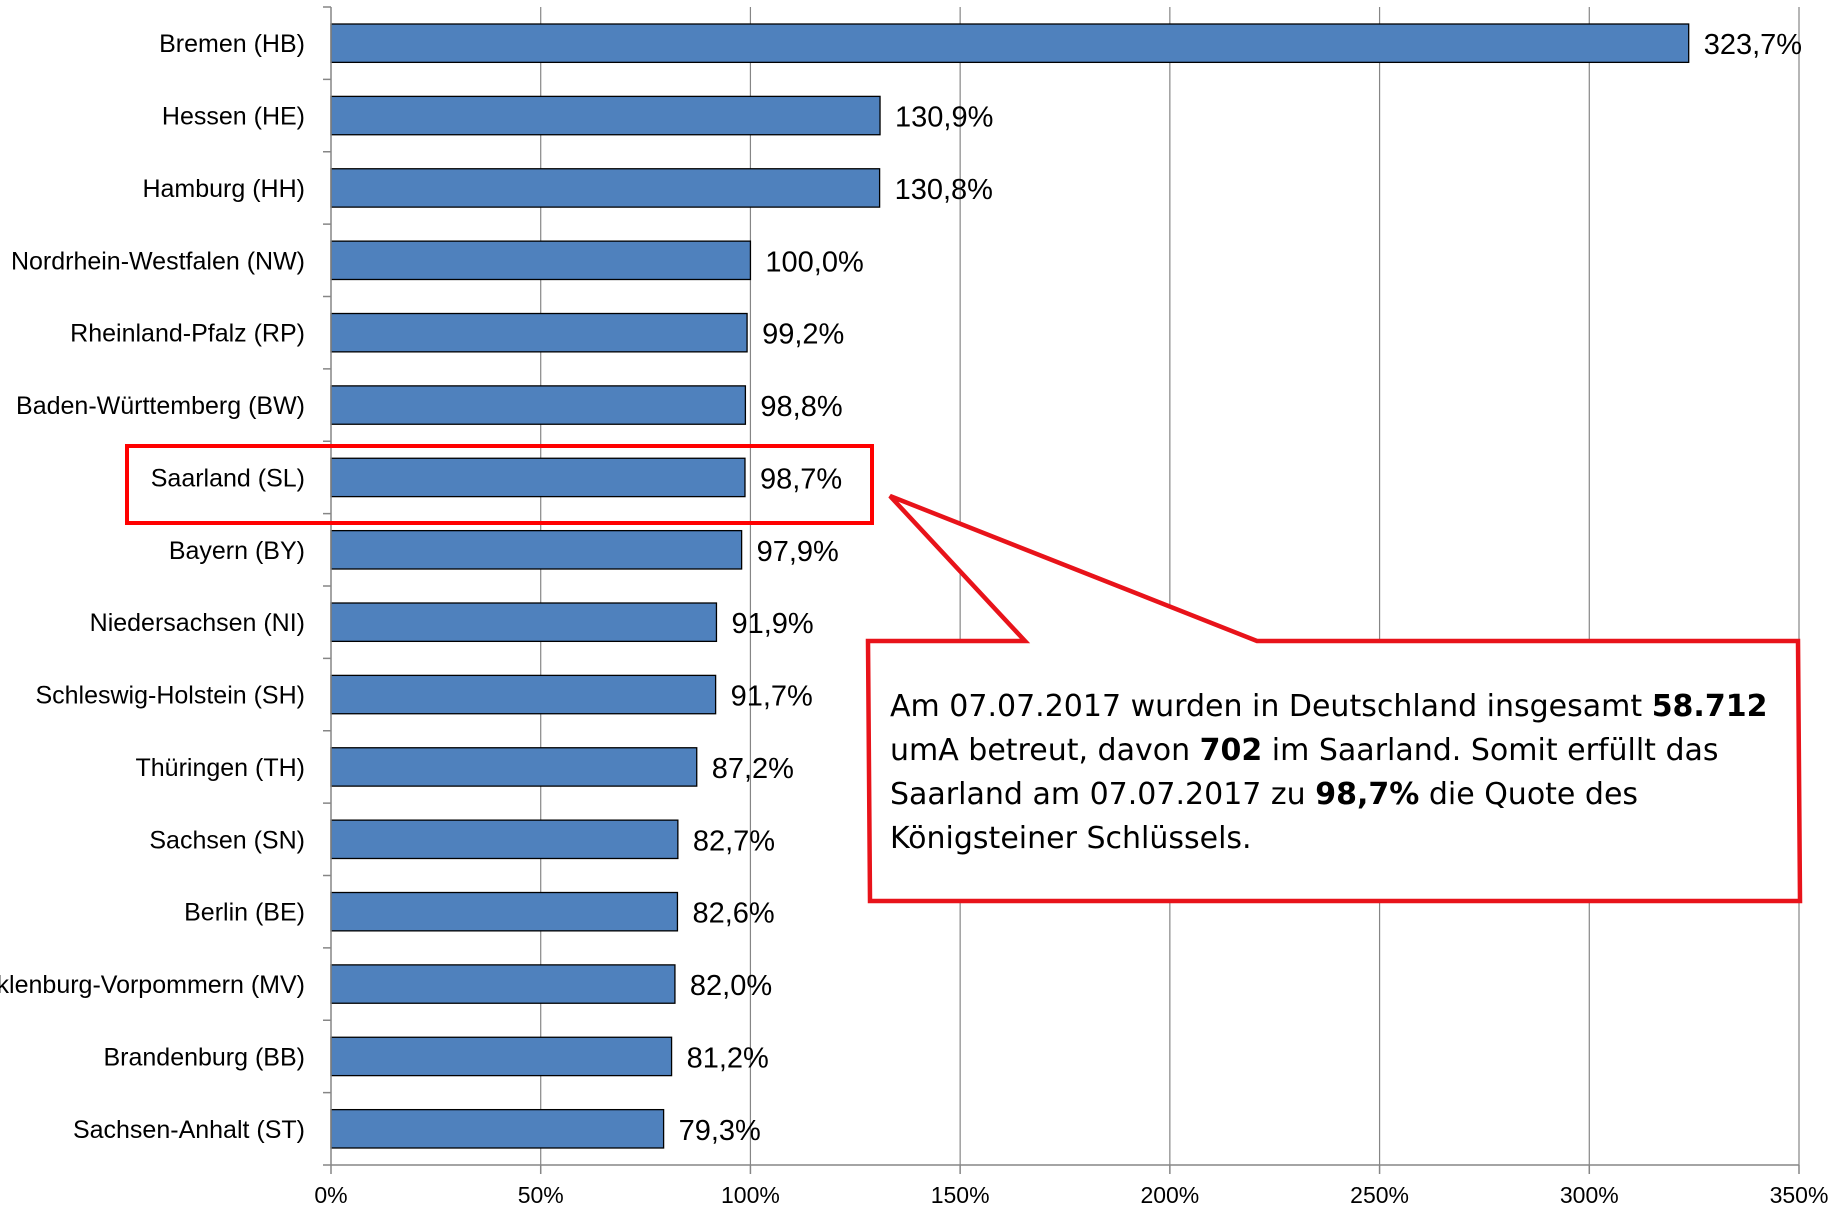 The image size is (1835, 1227). What do you see at coordinates (814, 262) in the screenshot?
I see `value-label: 100,0%` at bounding box center [814, 262].